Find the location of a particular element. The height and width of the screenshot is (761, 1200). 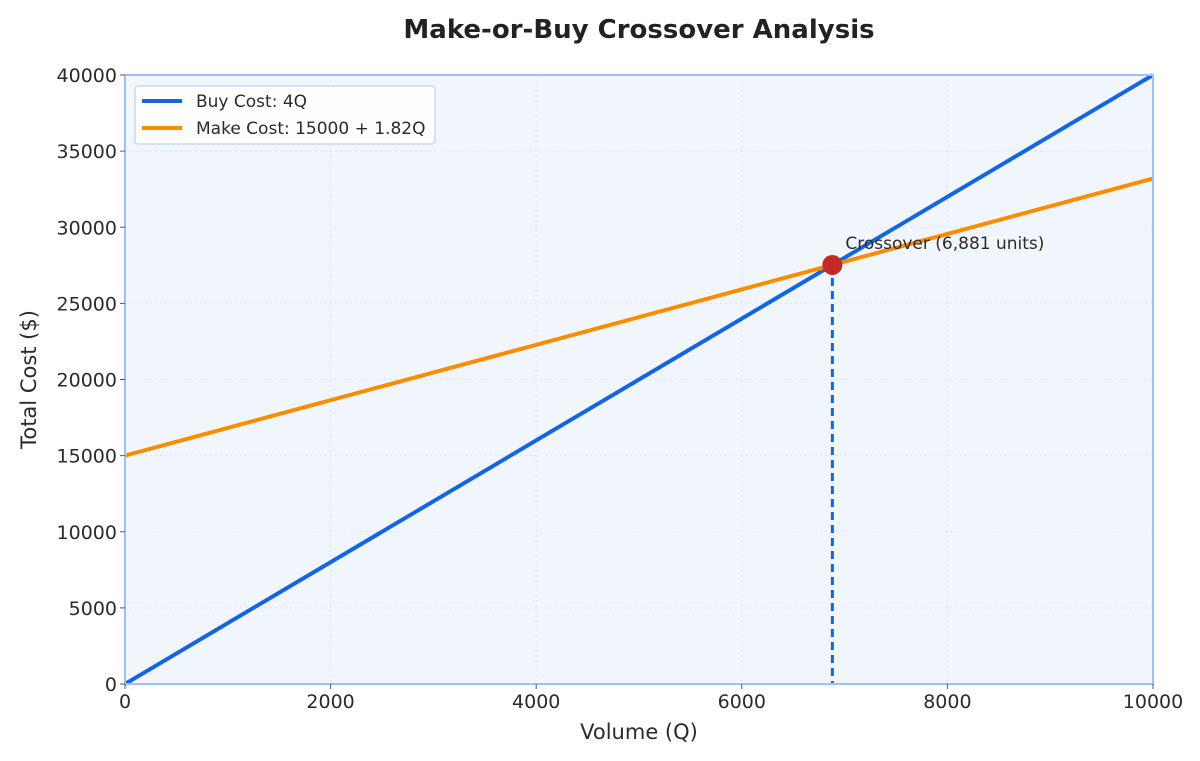

legend-box is located at coordinates (285, 115).